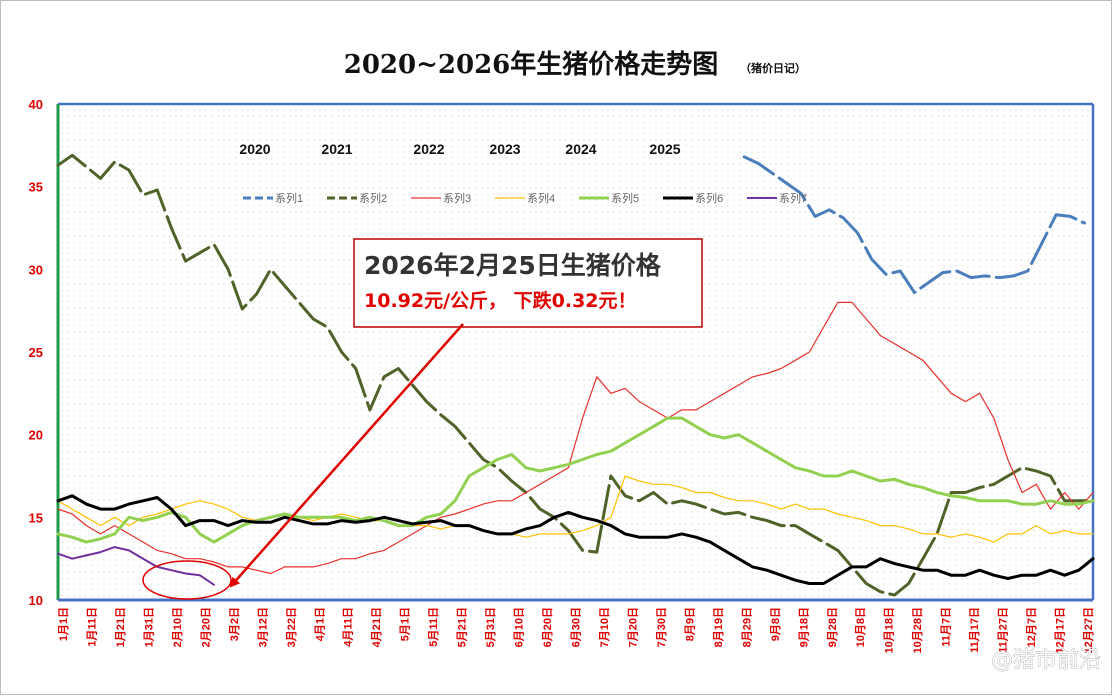 This screenshot has width=1112, height=696. I want to click on x-tick-label: 6月30日, so click(576, 627).